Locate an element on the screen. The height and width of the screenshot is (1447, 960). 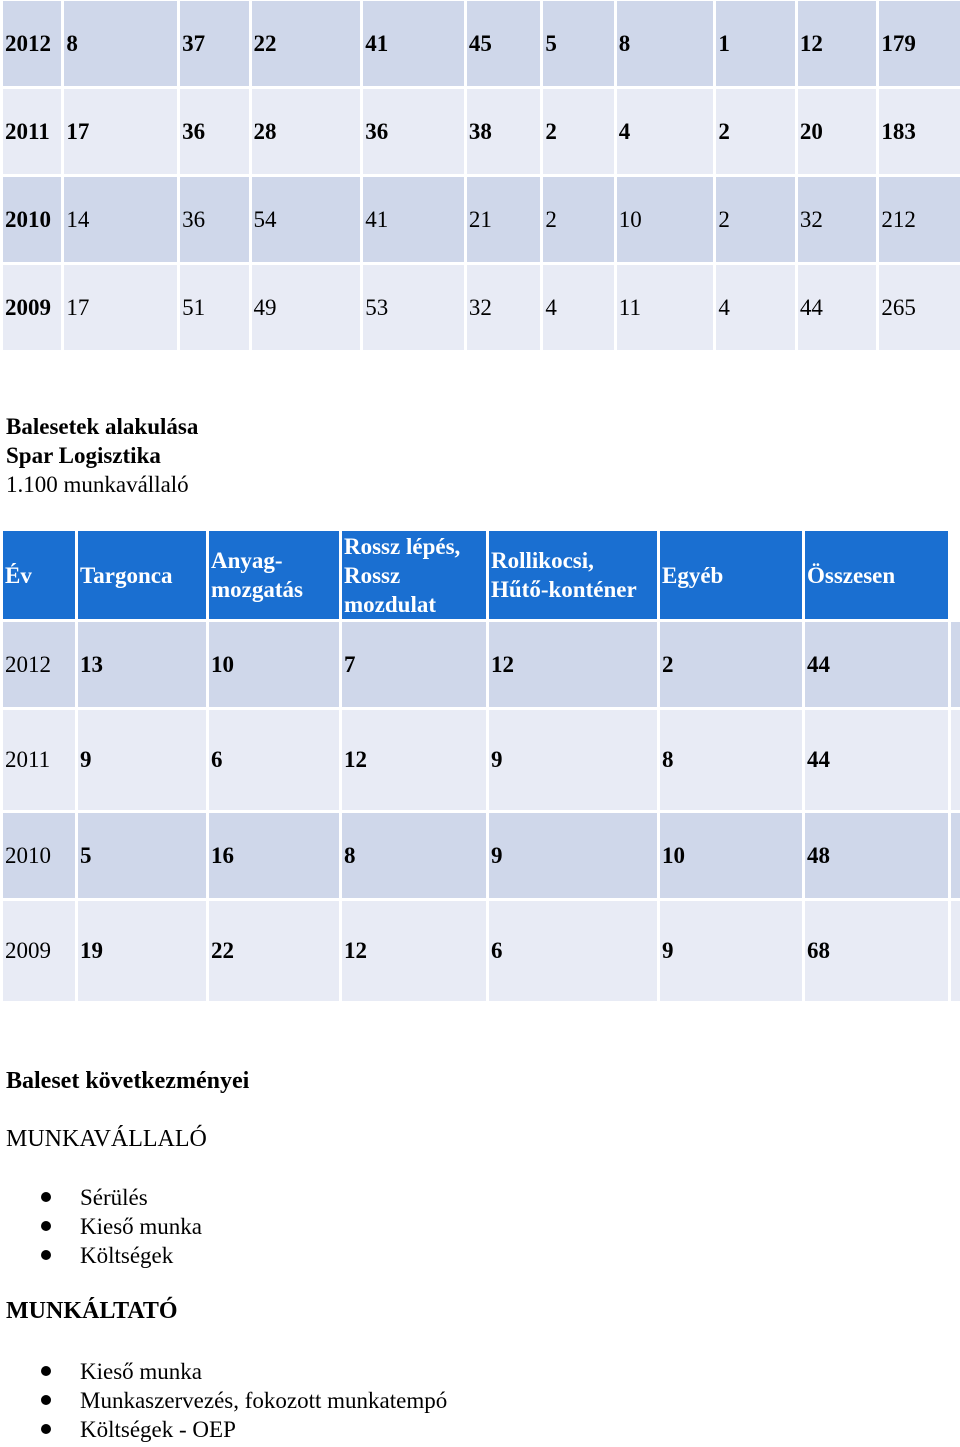
table-cell: 13 is located at coordinates (142, 664).